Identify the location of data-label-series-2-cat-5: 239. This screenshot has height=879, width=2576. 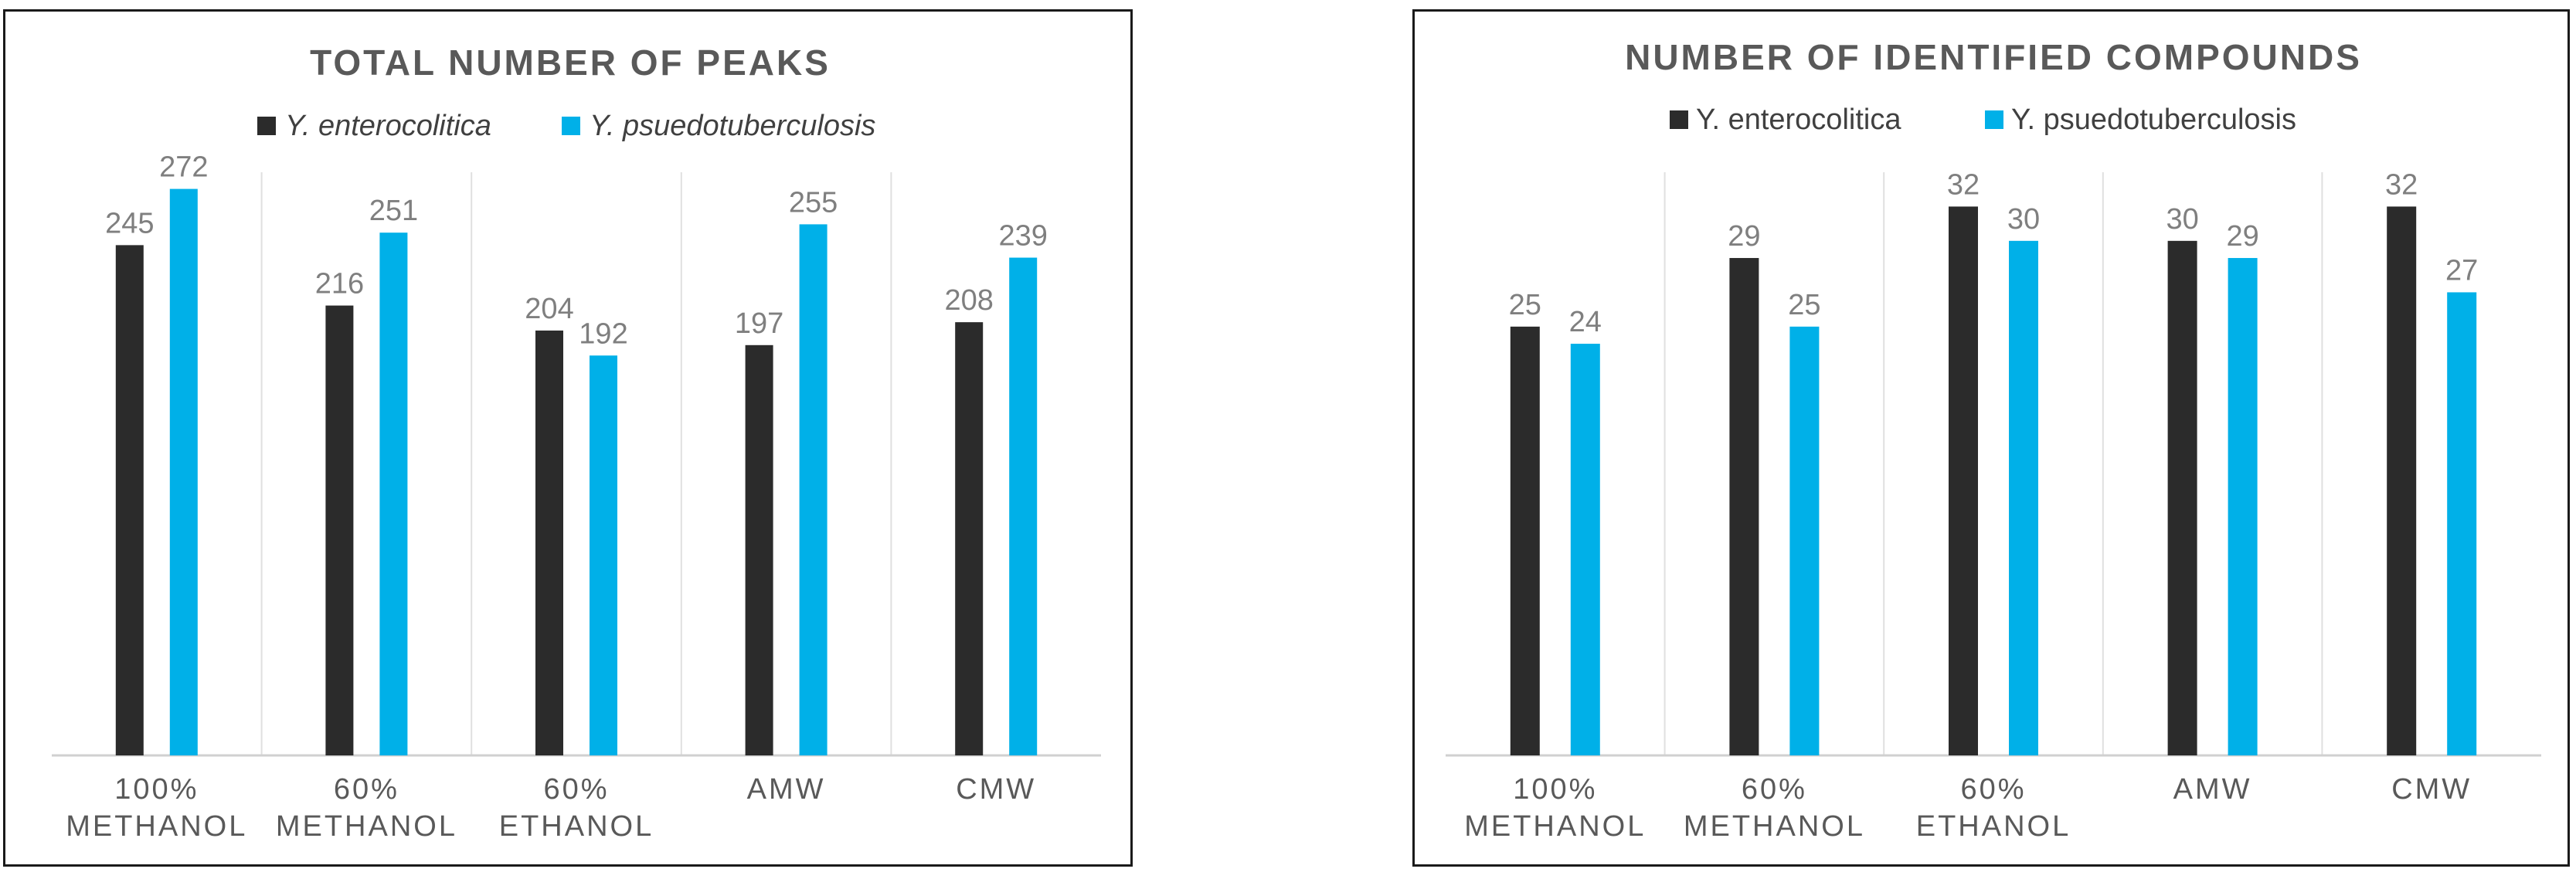
(1022, 237).